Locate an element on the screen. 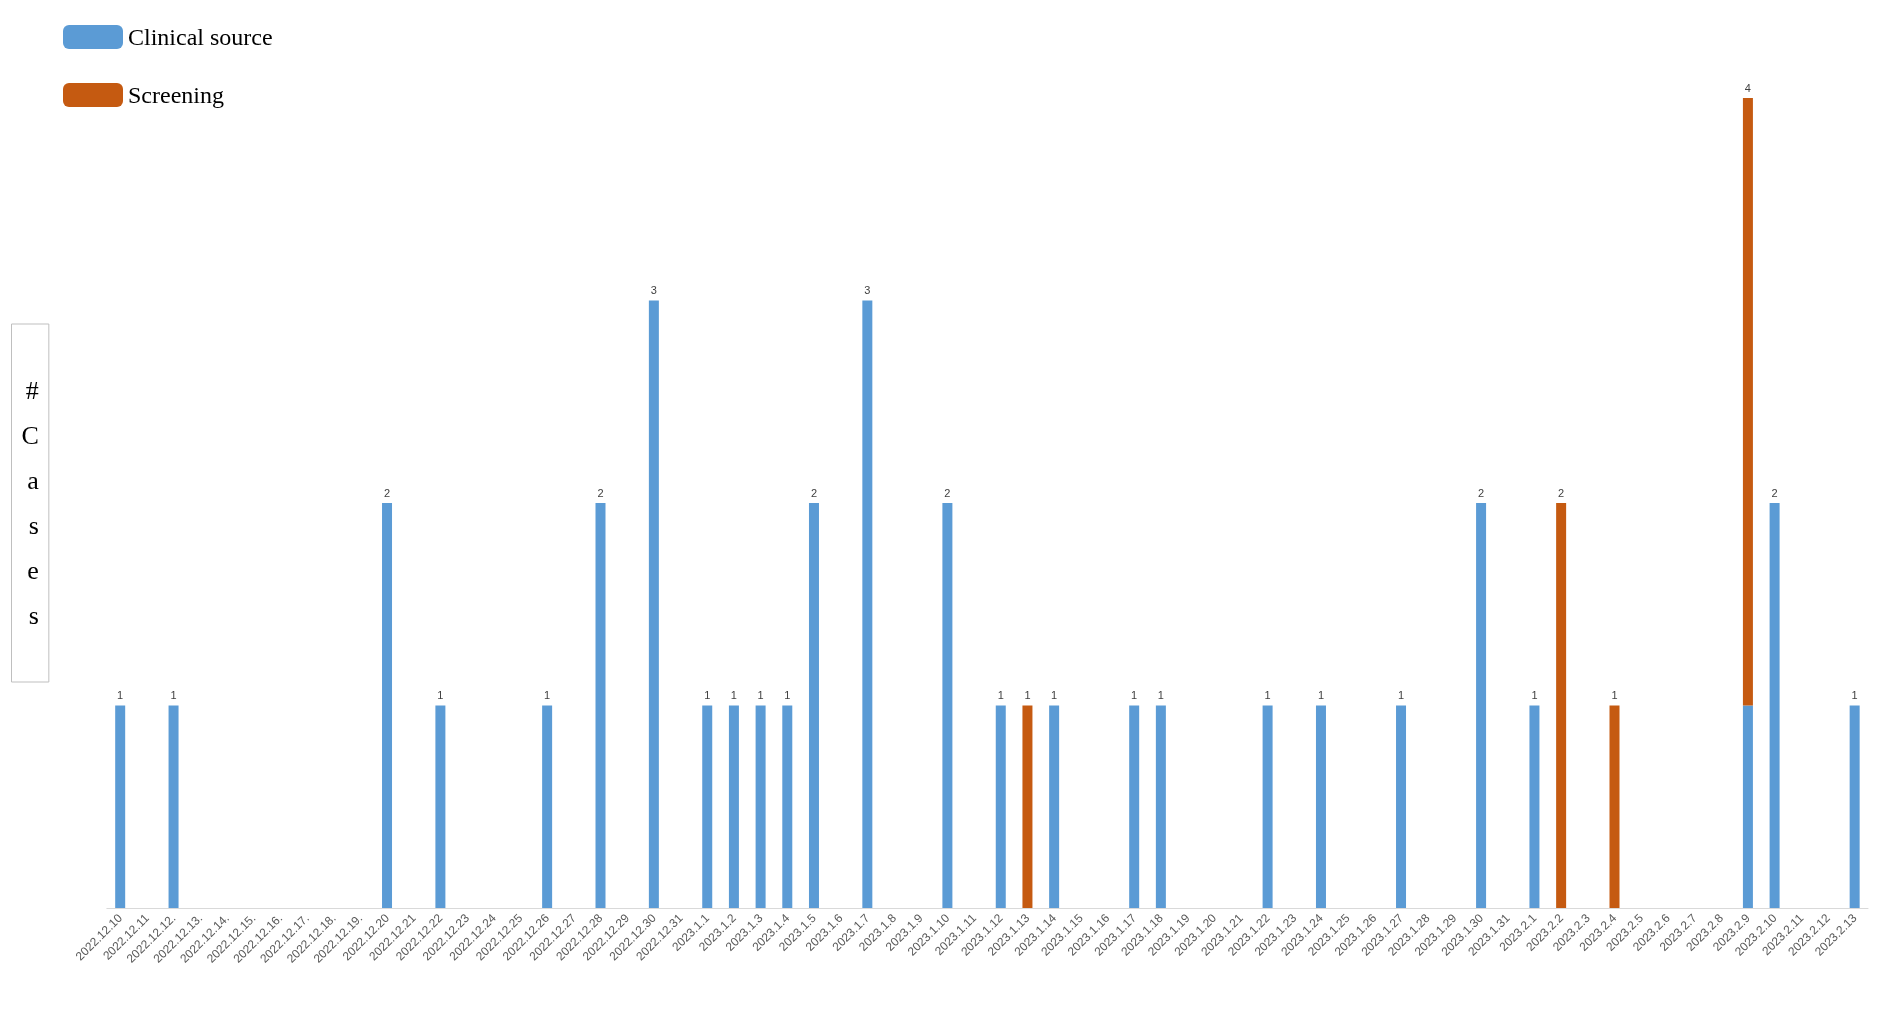  total-label: 4 is located at coordinates (1747, 87).